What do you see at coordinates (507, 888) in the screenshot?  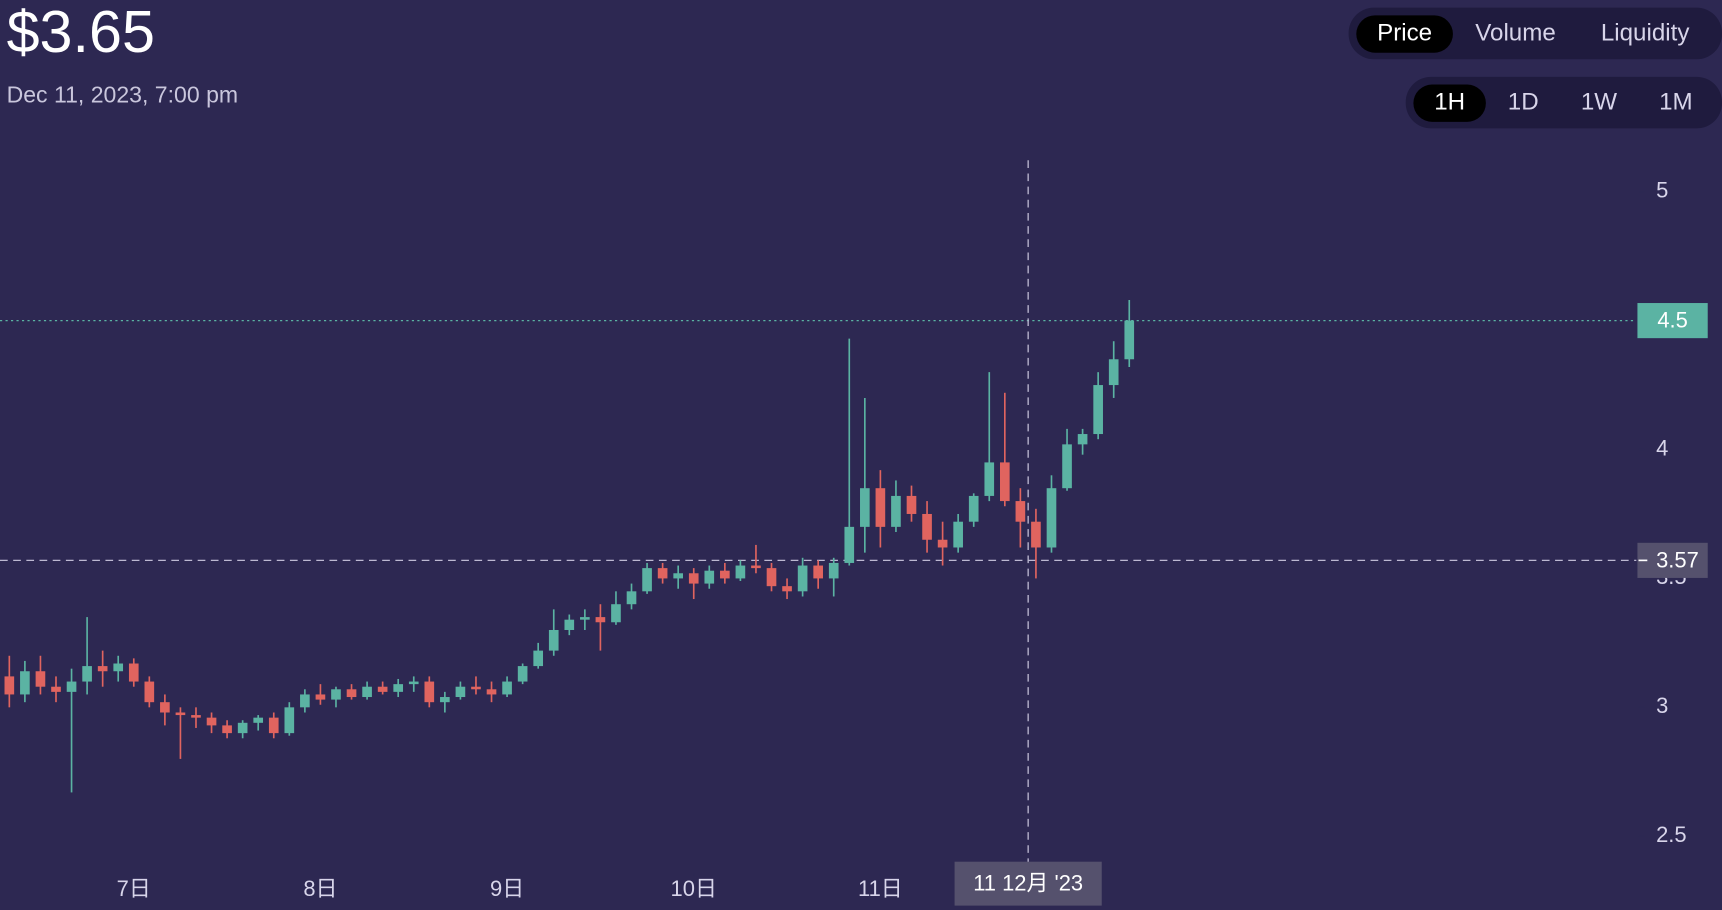 I see `x-tick-label: 9日` at bounding box center [507, 888].